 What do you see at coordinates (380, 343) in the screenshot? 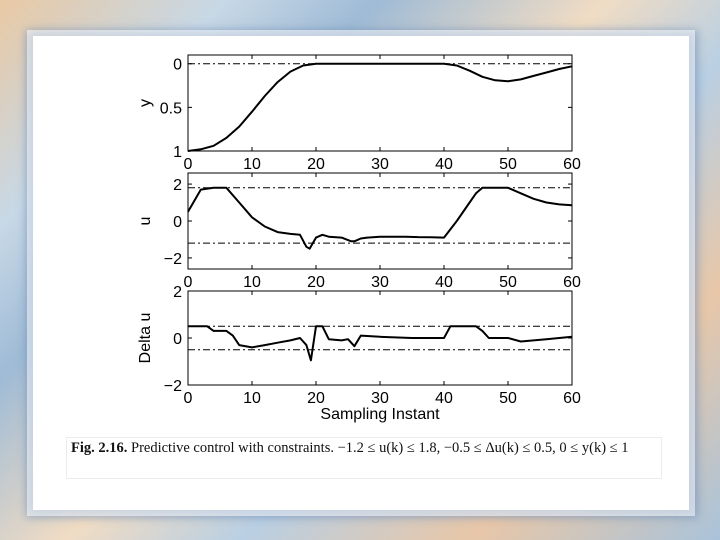
I see `series-line-delta-u` at bounding box center [380, 343].